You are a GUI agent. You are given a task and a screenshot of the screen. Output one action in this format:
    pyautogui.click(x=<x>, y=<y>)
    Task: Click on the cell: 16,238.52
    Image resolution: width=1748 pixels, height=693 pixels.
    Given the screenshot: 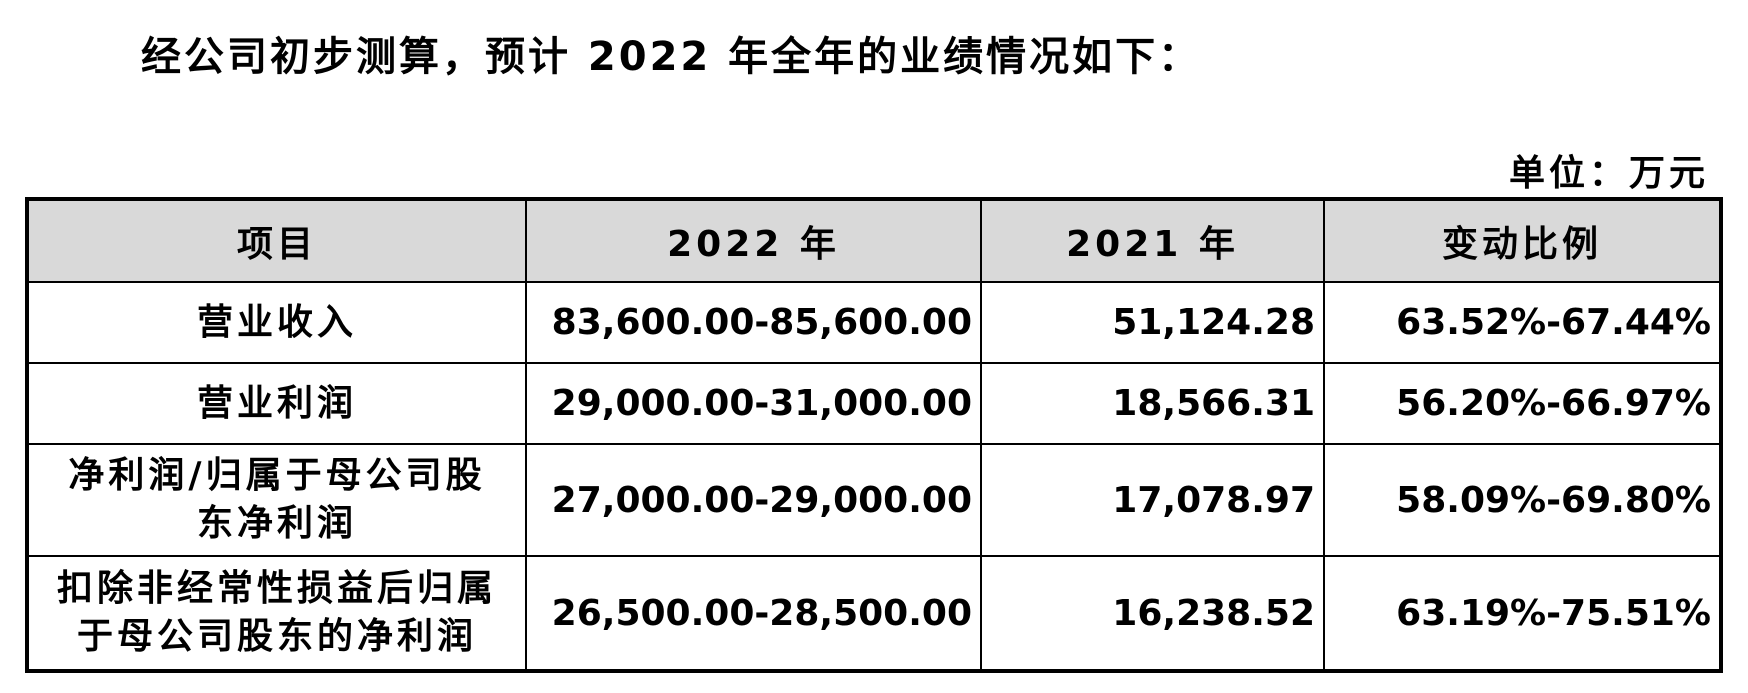 What is the action you would take?
    pyautogui.click(x=1152, y=613)
    